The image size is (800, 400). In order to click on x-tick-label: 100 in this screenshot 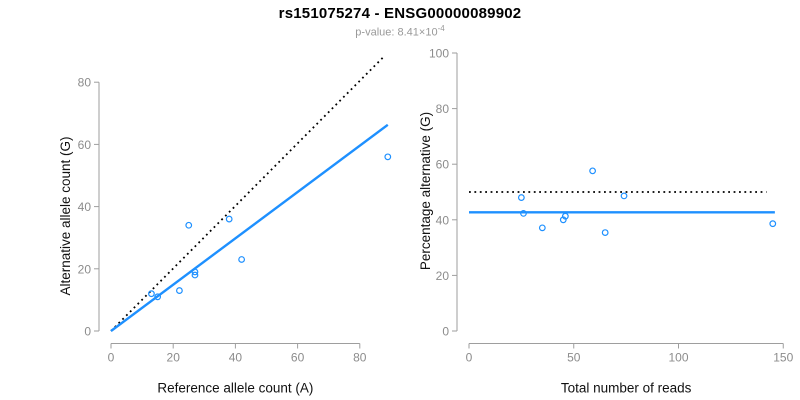, I will do `click(678, 358)`.